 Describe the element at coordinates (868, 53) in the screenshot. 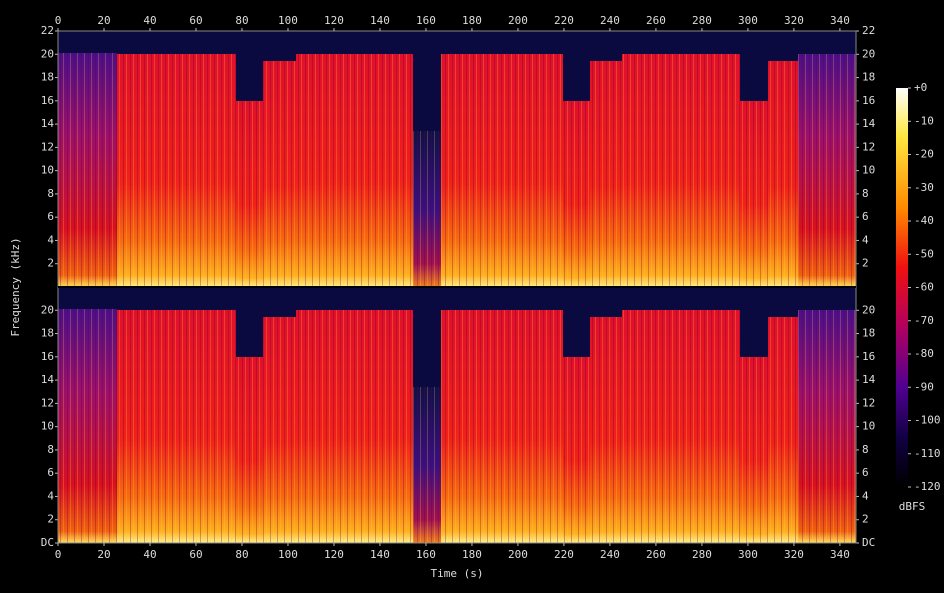

I see `y-tick-label-right: 20` at that location.